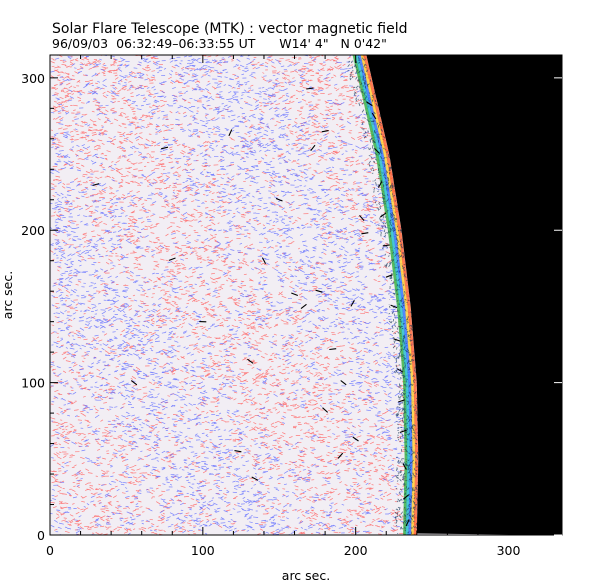 Image resolution: width=612 pixels, height=585 pixels. I want to click on x-axis-label: arc sec., so click(306, 575).